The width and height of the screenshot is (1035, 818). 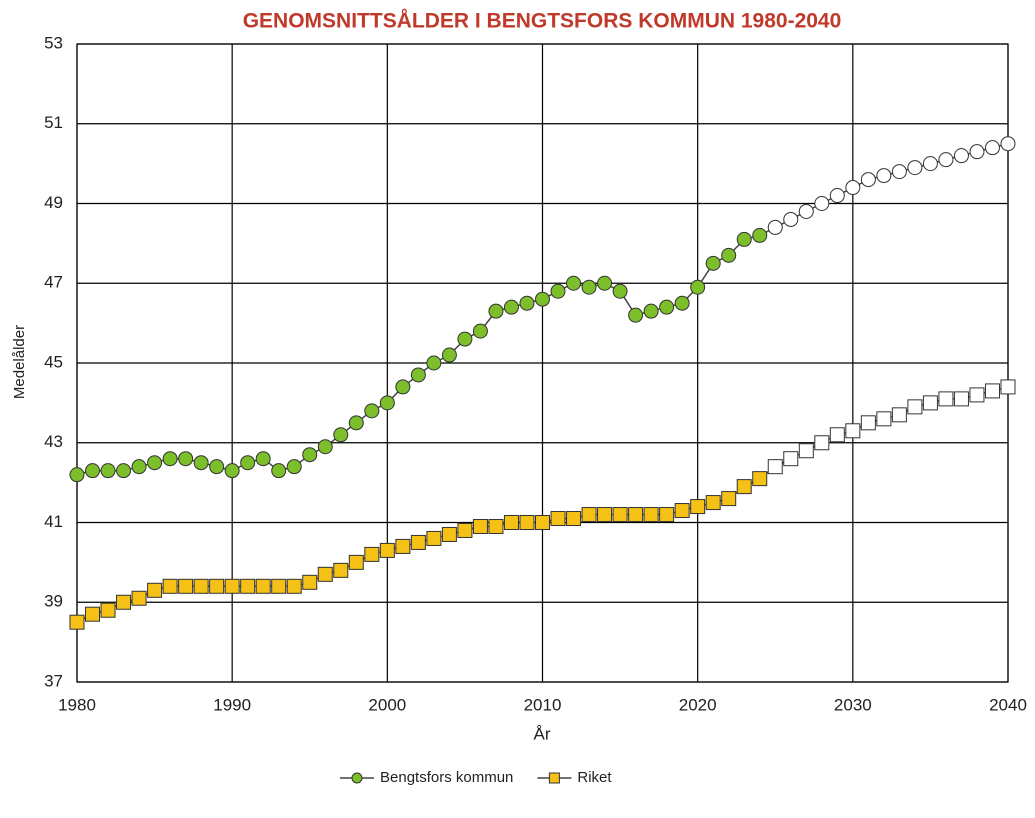 What do you see at coordinates (698, 704) in the screenshot?
I see `x-tick-label: 2020` at bounding box center [698, 704].